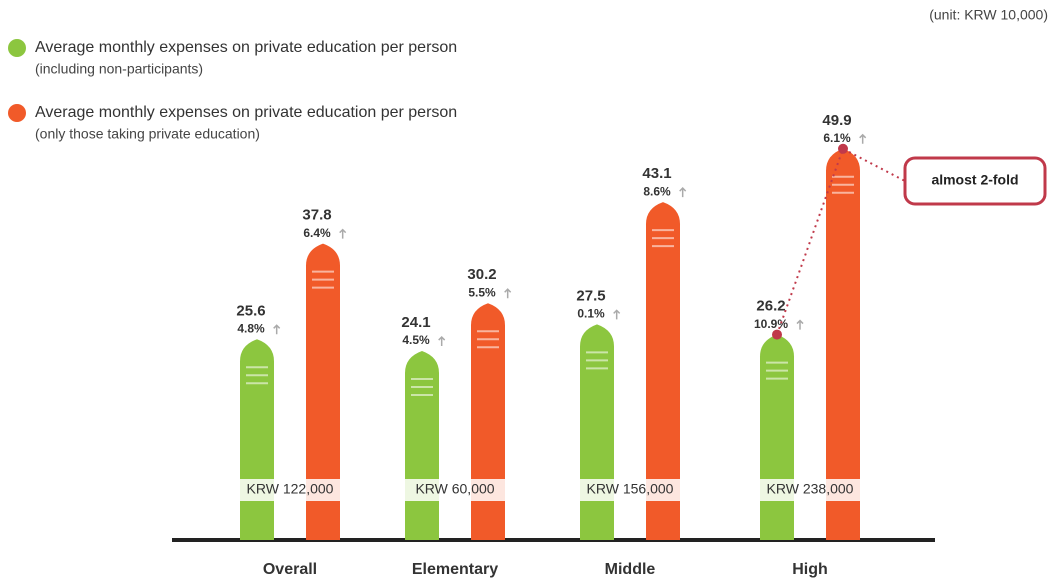 This screenshot has height=581, width=1054. Describe the element at coordinates (290, 569) in the screenshot. I see `x-tick-label: Overall` at that location.